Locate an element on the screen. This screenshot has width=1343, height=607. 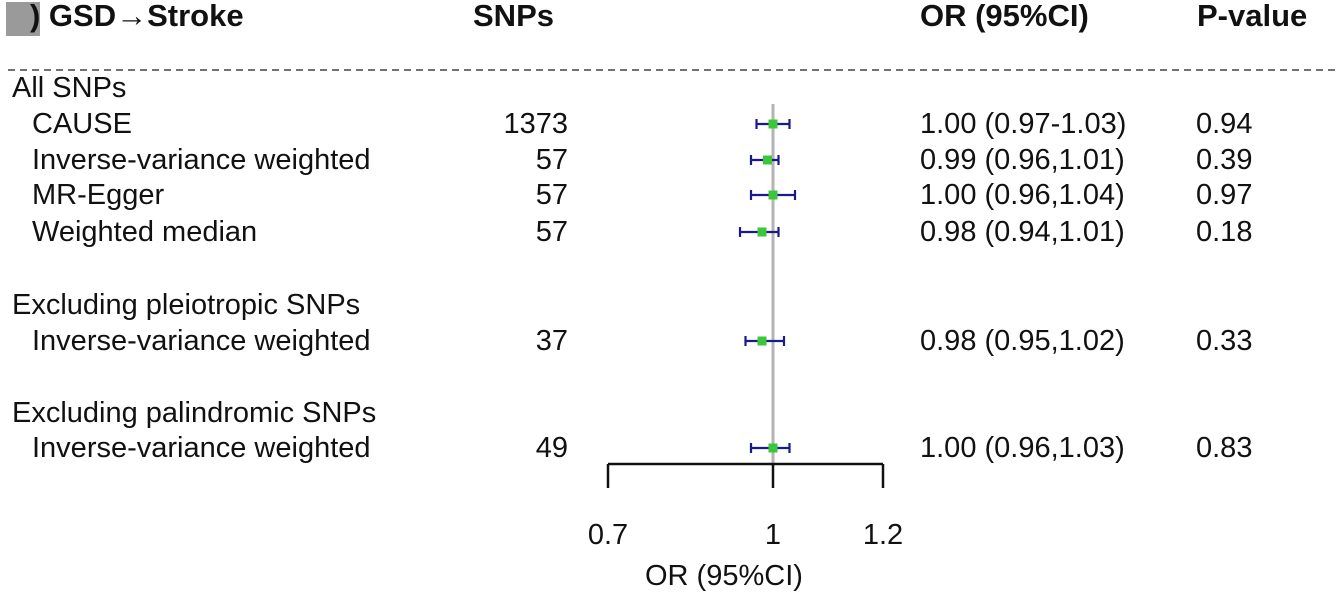
snp-count: 1373 is located at coordinates (535, 124).